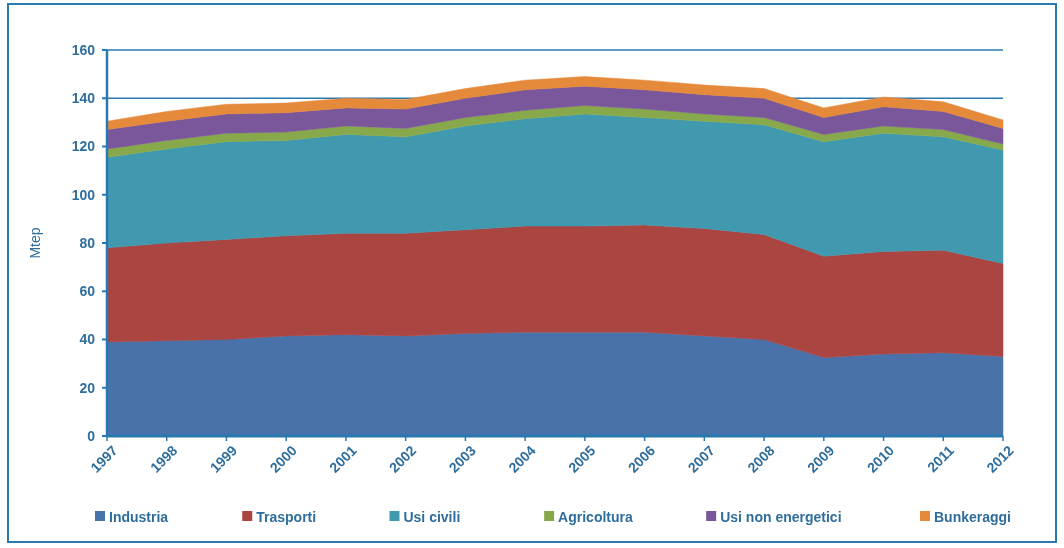 Image resolution: width=1064 pixels, height=548 pixels. What do you see at coordinates (91, 435) in the screenshot?
I see `y-tick-label: 0` at bounding box center [91, 435].